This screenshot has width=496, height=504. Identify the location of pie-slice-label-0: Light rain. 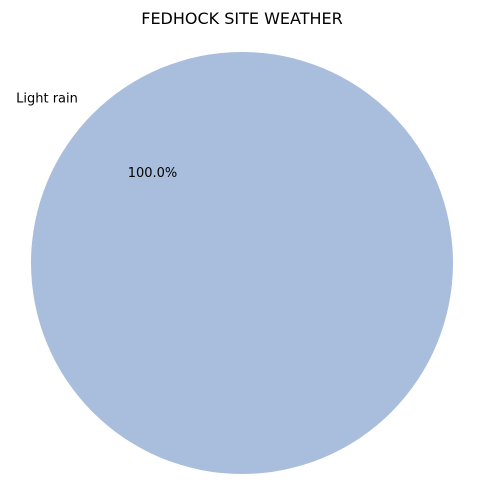
(47, 98).